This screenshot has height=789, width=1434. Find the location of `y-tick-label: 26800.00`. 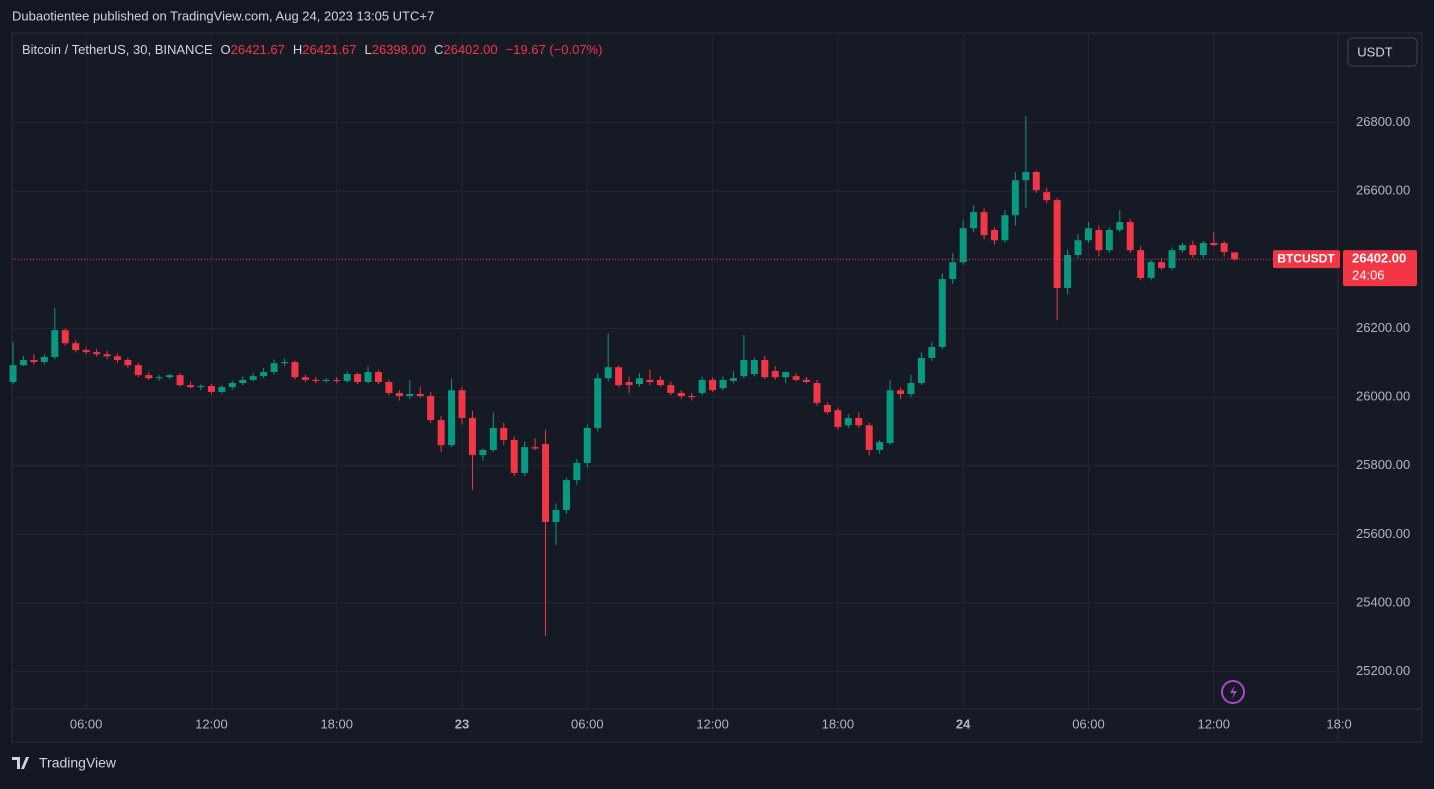

y-tick-label: 26800.00 is located at coordinates (1383, 121).